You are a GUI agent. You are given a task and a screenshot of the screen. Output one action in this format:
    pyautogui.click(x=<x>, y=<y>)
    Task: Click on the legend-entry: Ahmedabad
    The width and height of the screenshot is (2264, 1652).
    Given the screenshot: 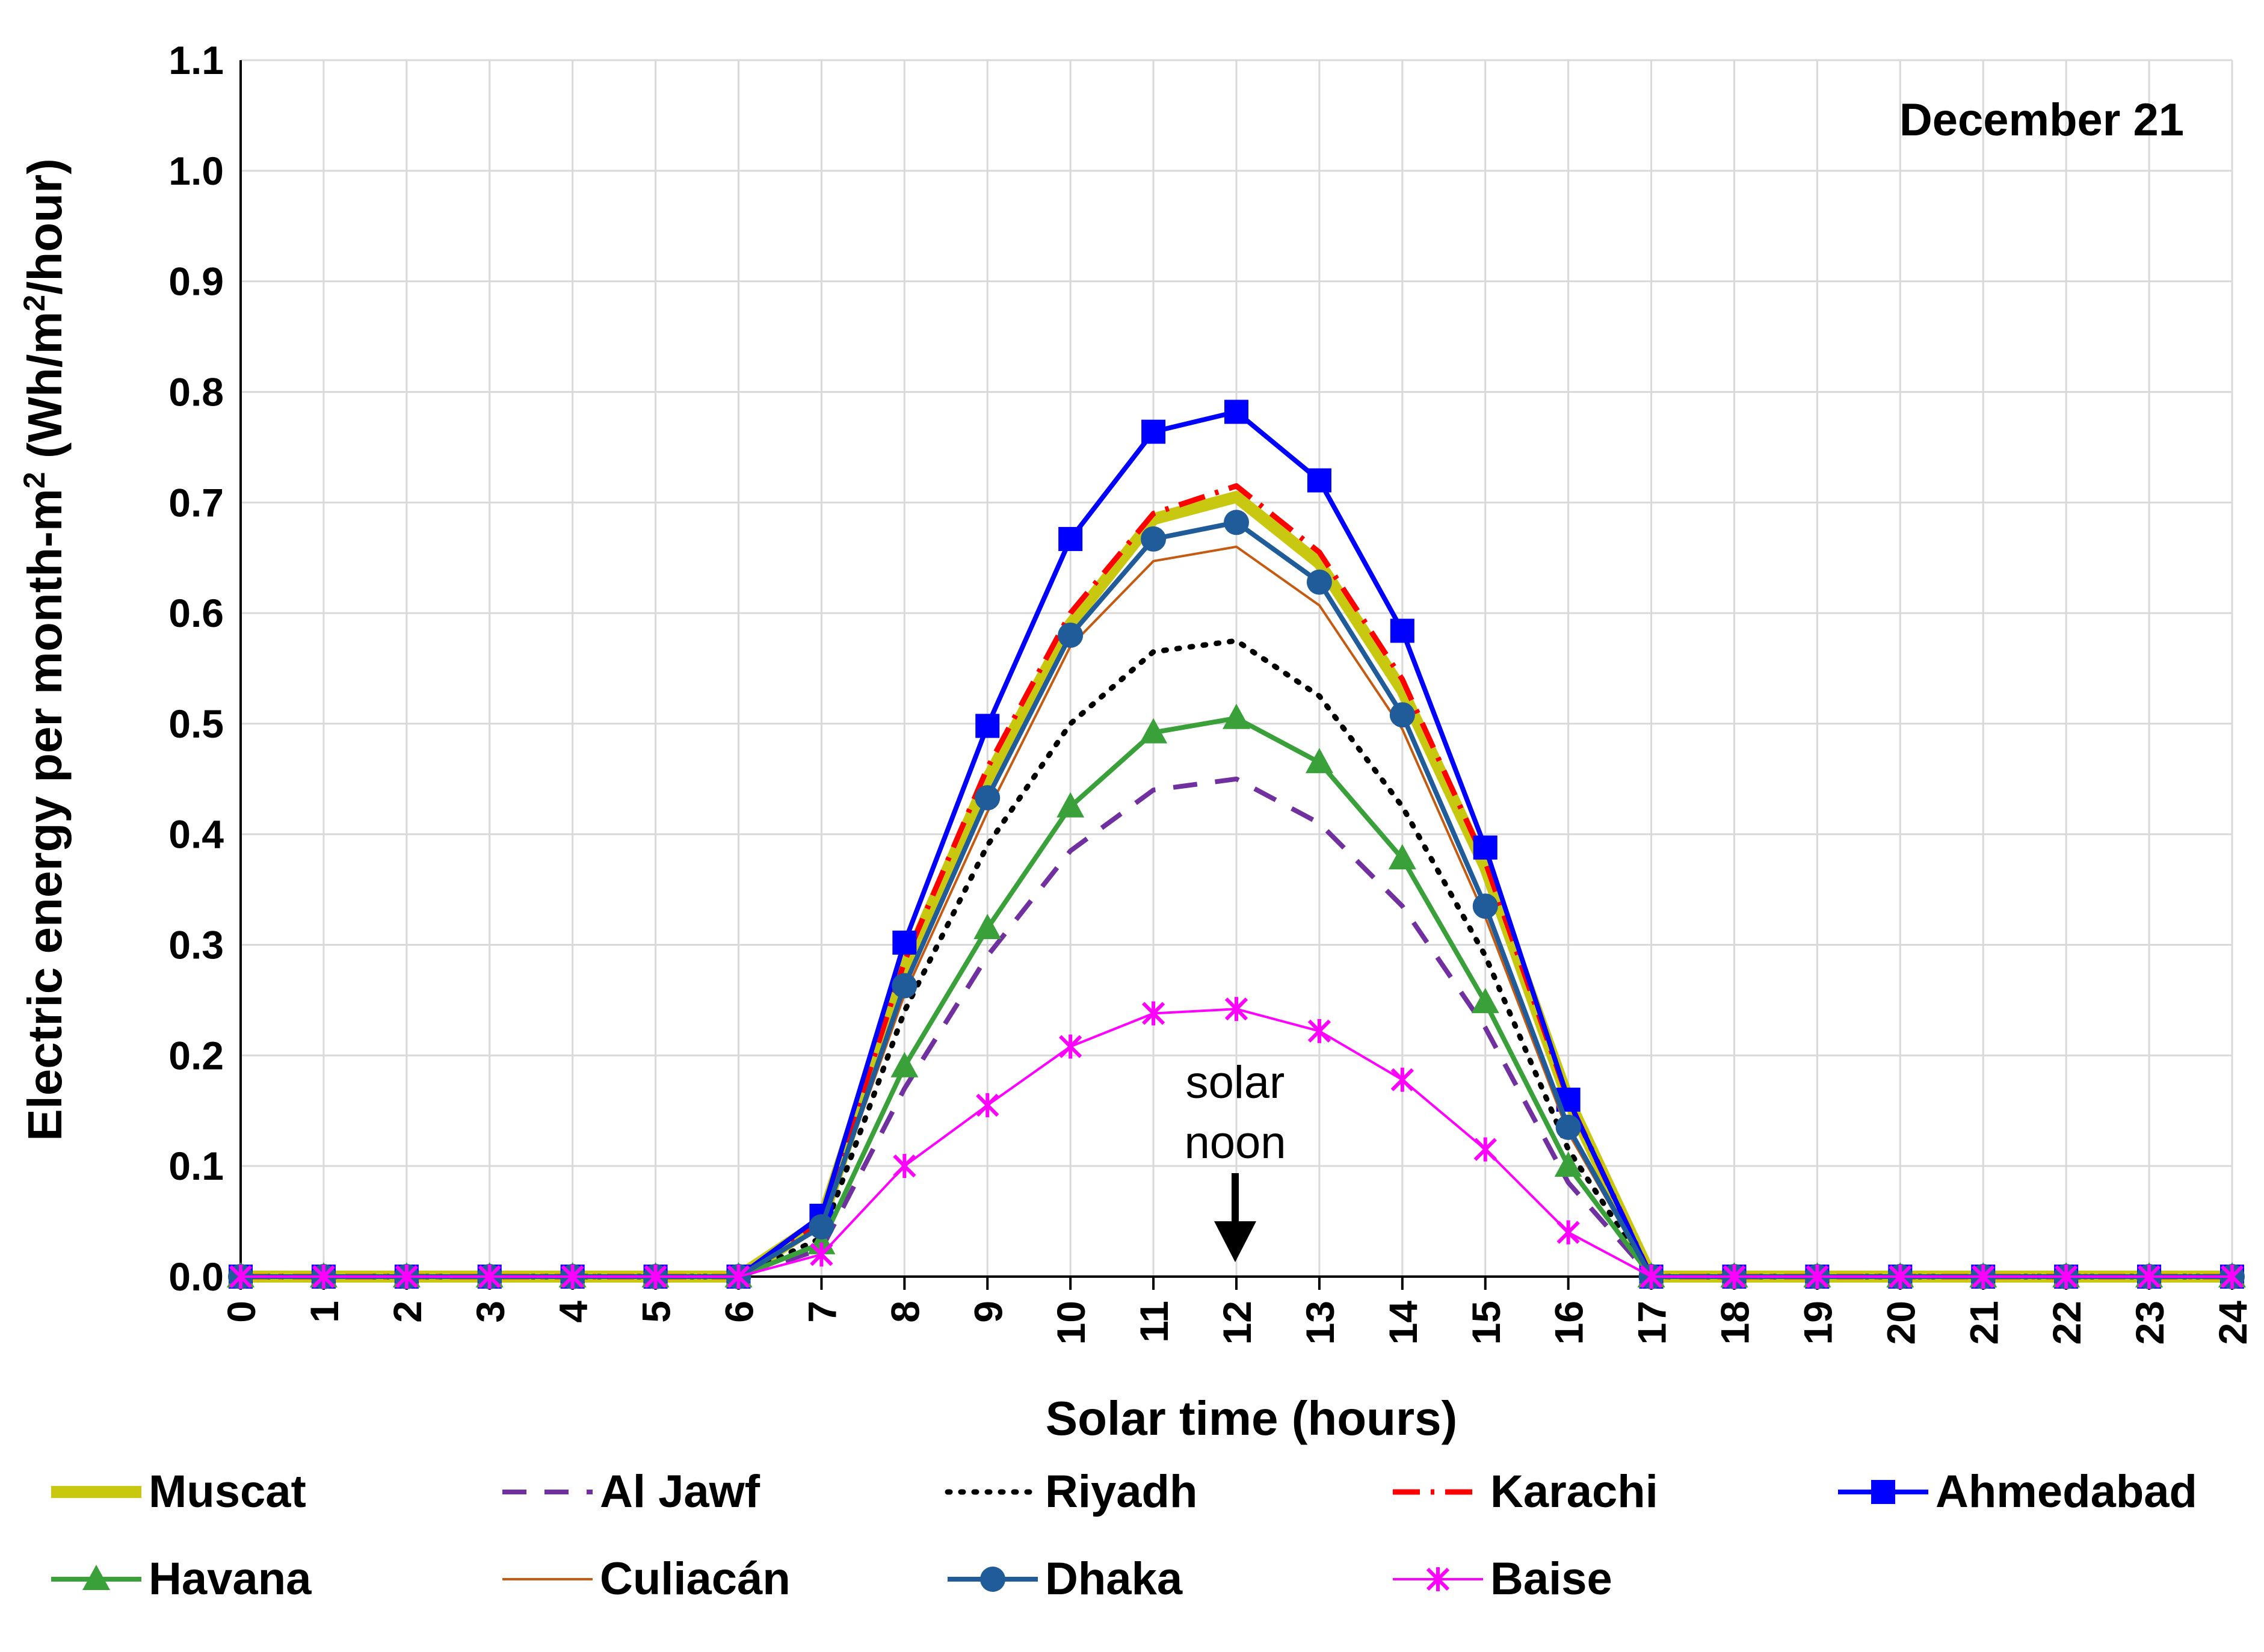 What is the action you would take?
    pyautogui.click(x=2018, y=1491)
    